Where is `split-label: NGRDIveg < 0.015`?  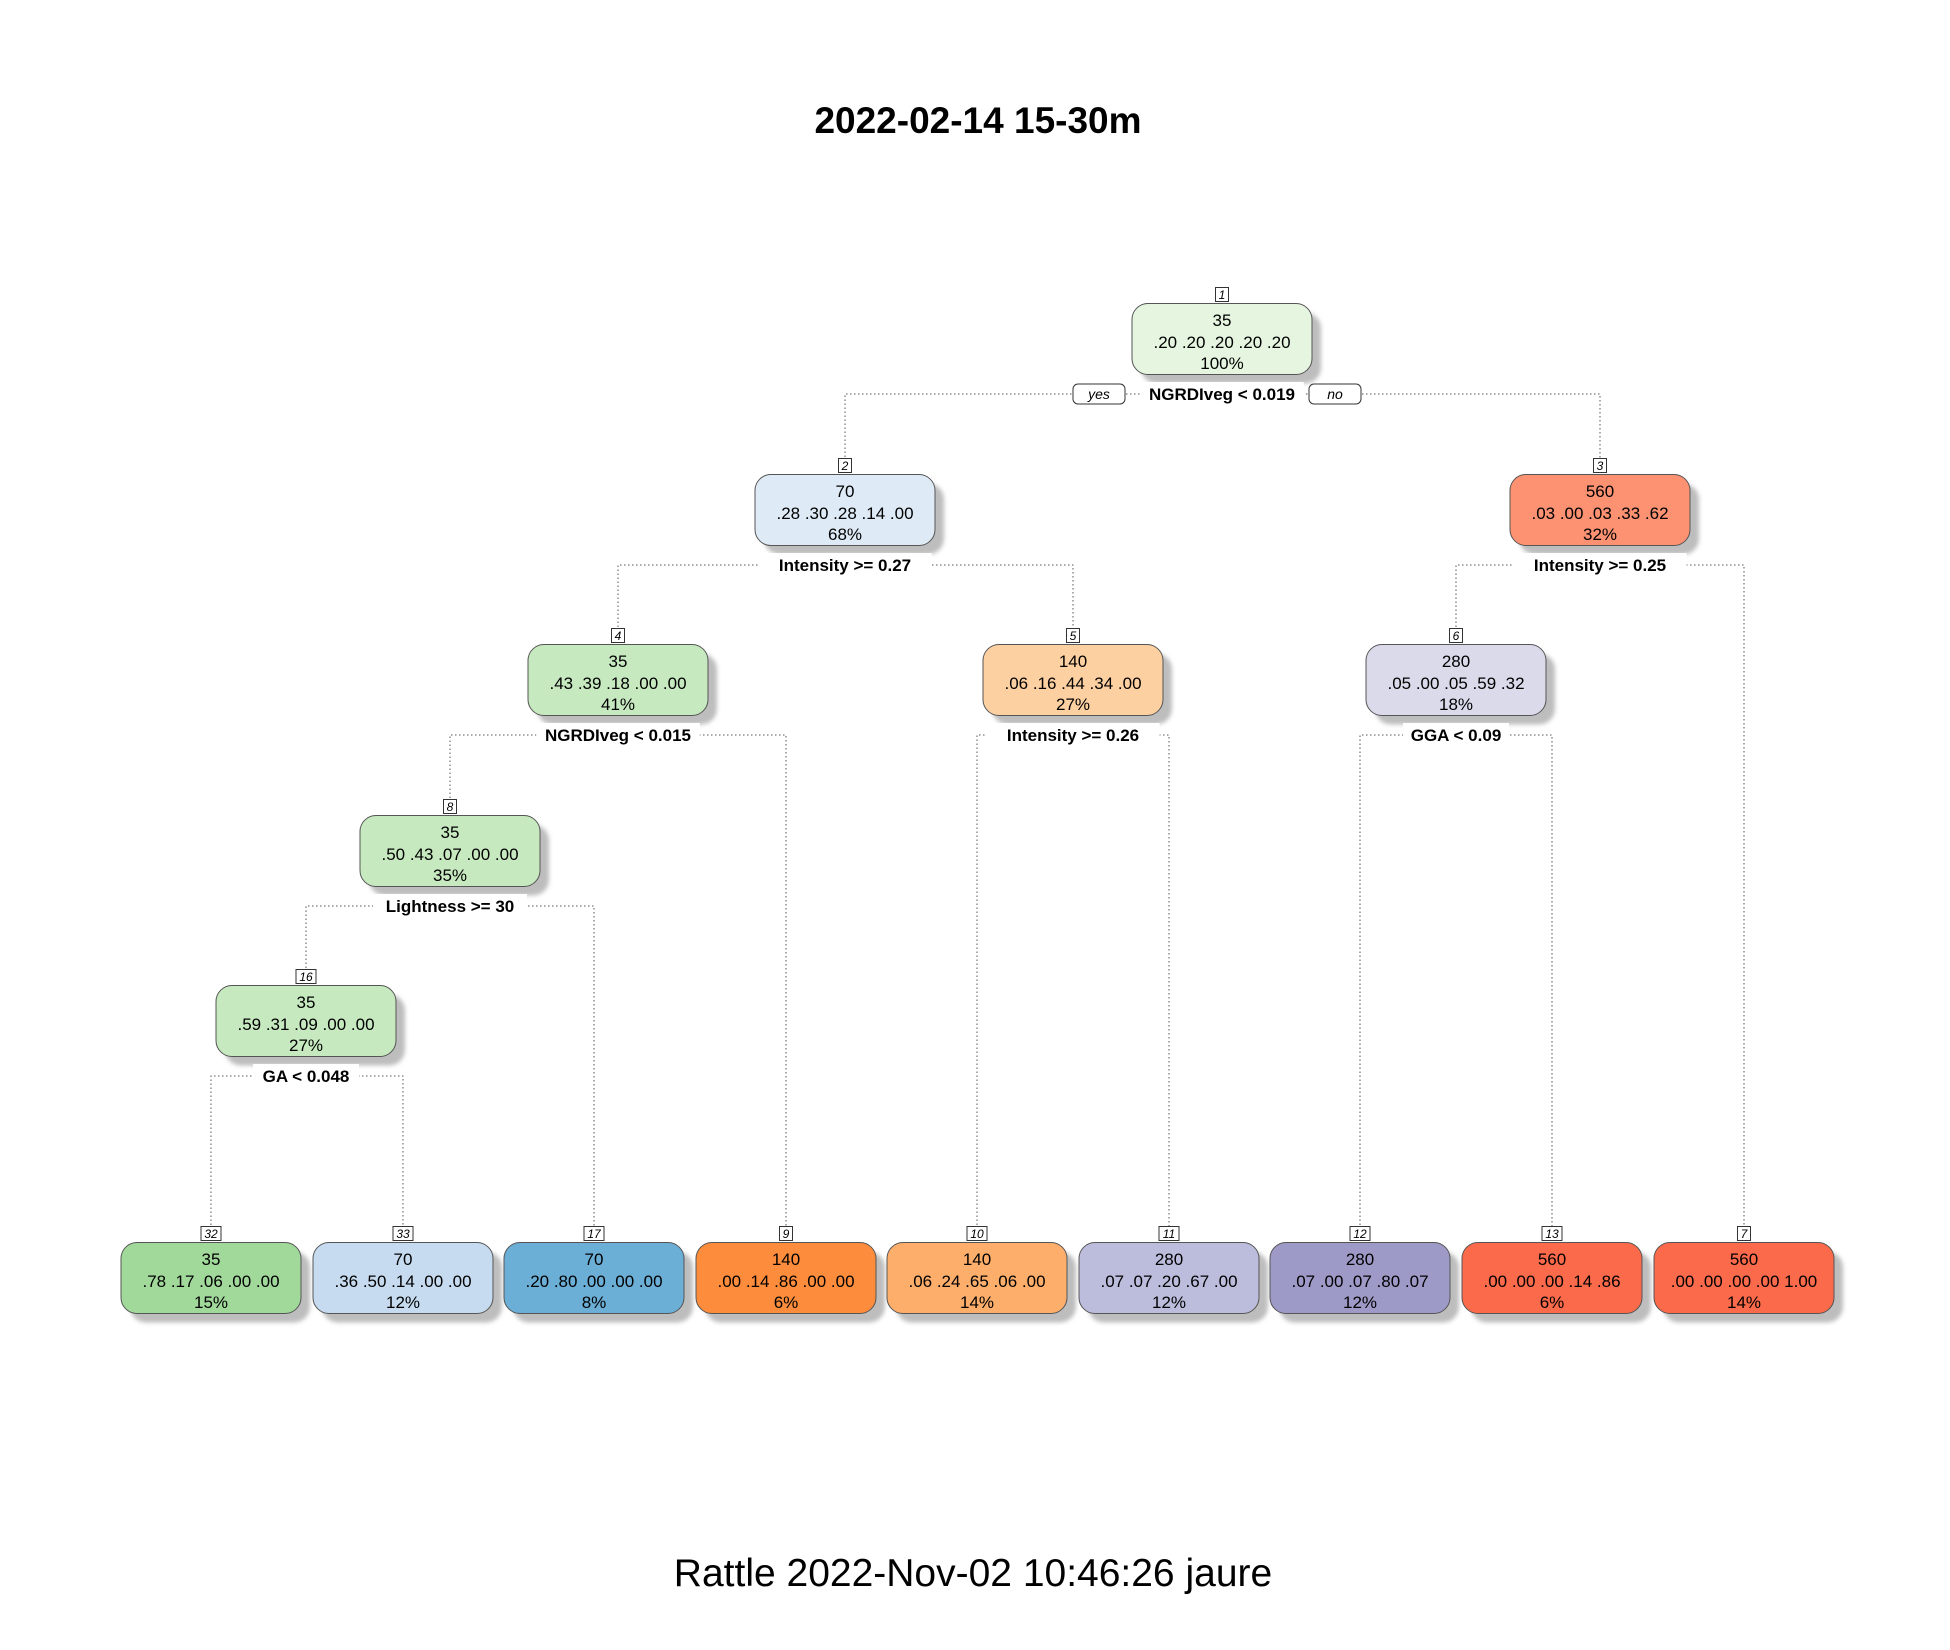
split-label: NGRDIveg < 0.015 is located at coordinates (618, 735).